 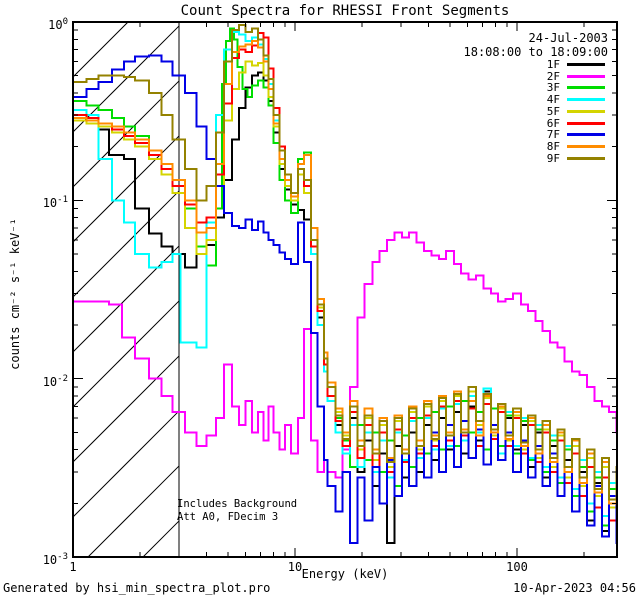 I want to click on x-axis-label: Energy (keV), so click(x=345, y=574).